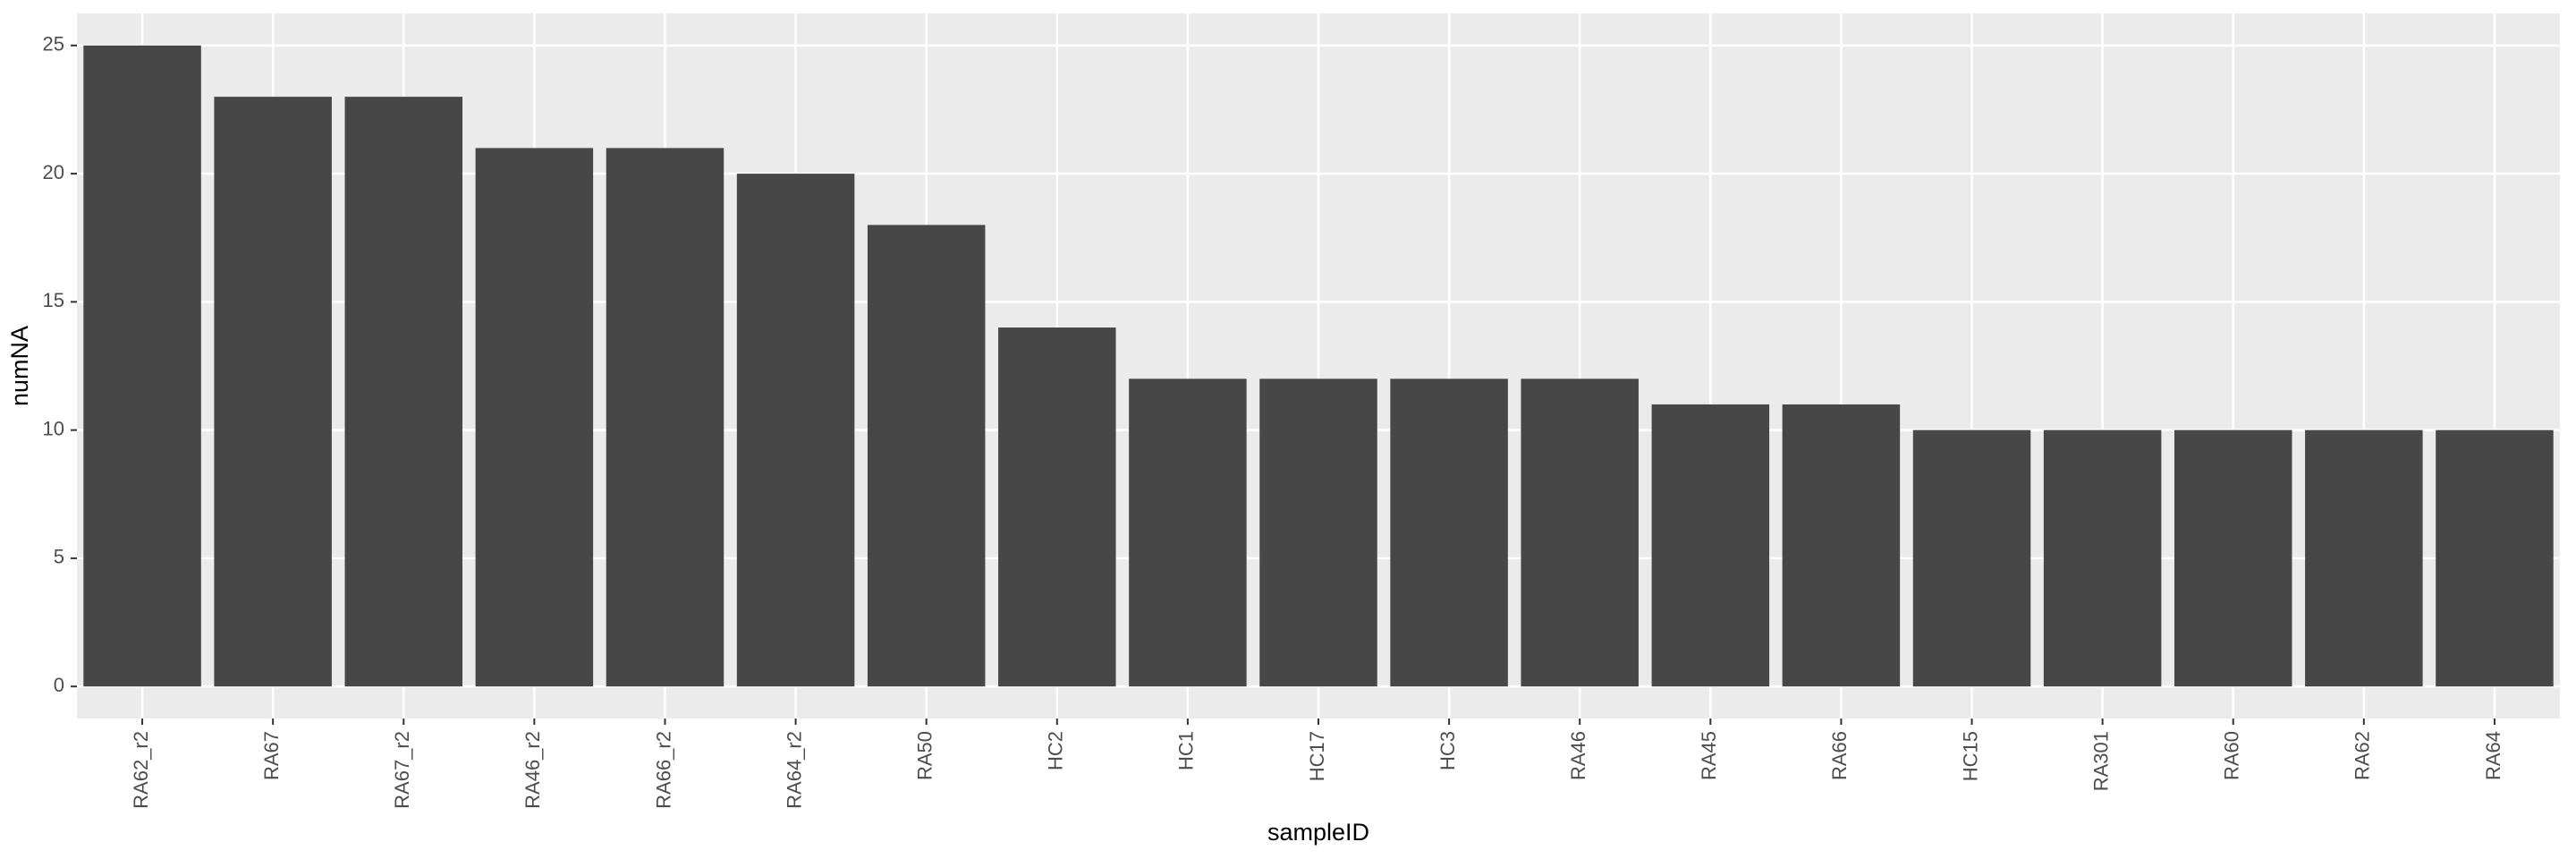 This screenshot has height=859, width=2576. Describe the element at coordinates (2232, 755) in the screenshot. I see `x-tick-label: RA60` at that location.